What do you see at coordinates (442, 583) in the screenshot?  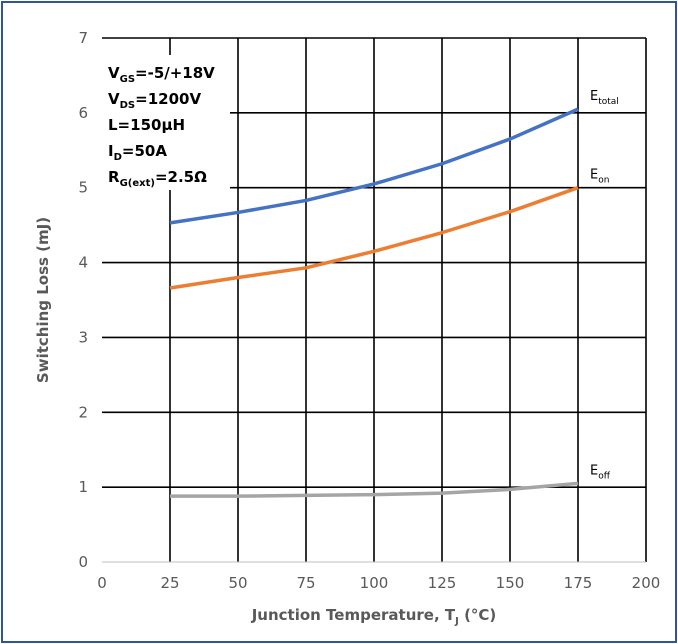 I see `x-tick-label: 125` at bounding box center [442, 583].